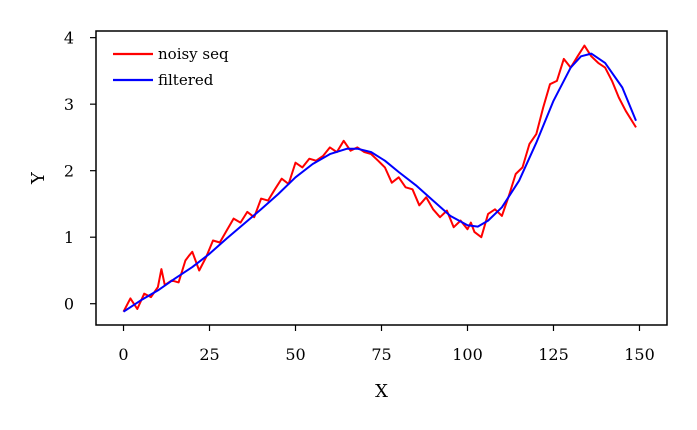 This screenshot has height=430, width=697. I want to click on legend-label-filtered: filtered, so click(186, 80).